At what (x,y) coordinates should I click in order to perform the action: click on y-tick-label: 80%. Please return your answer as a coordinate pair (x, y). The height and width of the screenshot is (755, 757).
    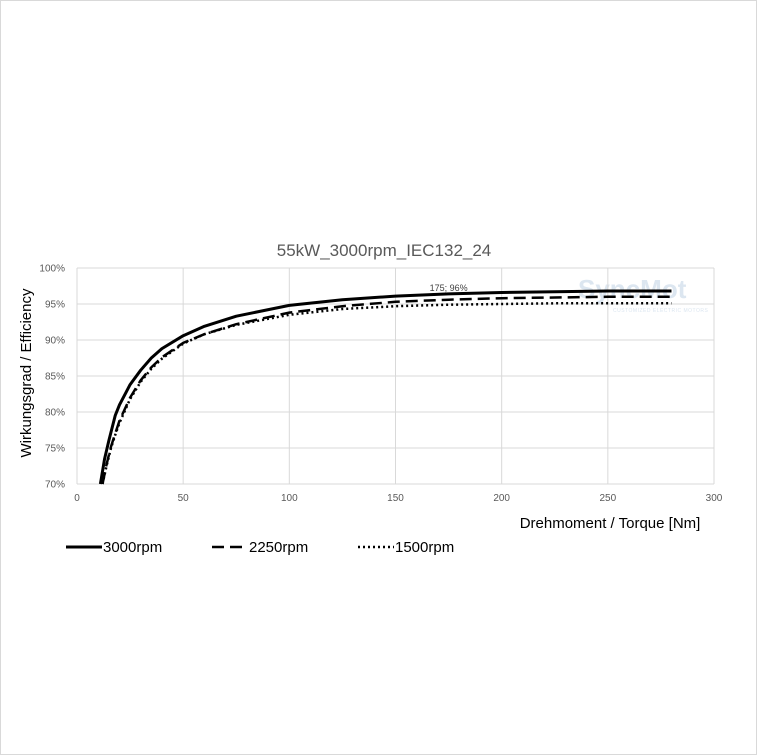
    Looking at the image, I should click on (55, 413).